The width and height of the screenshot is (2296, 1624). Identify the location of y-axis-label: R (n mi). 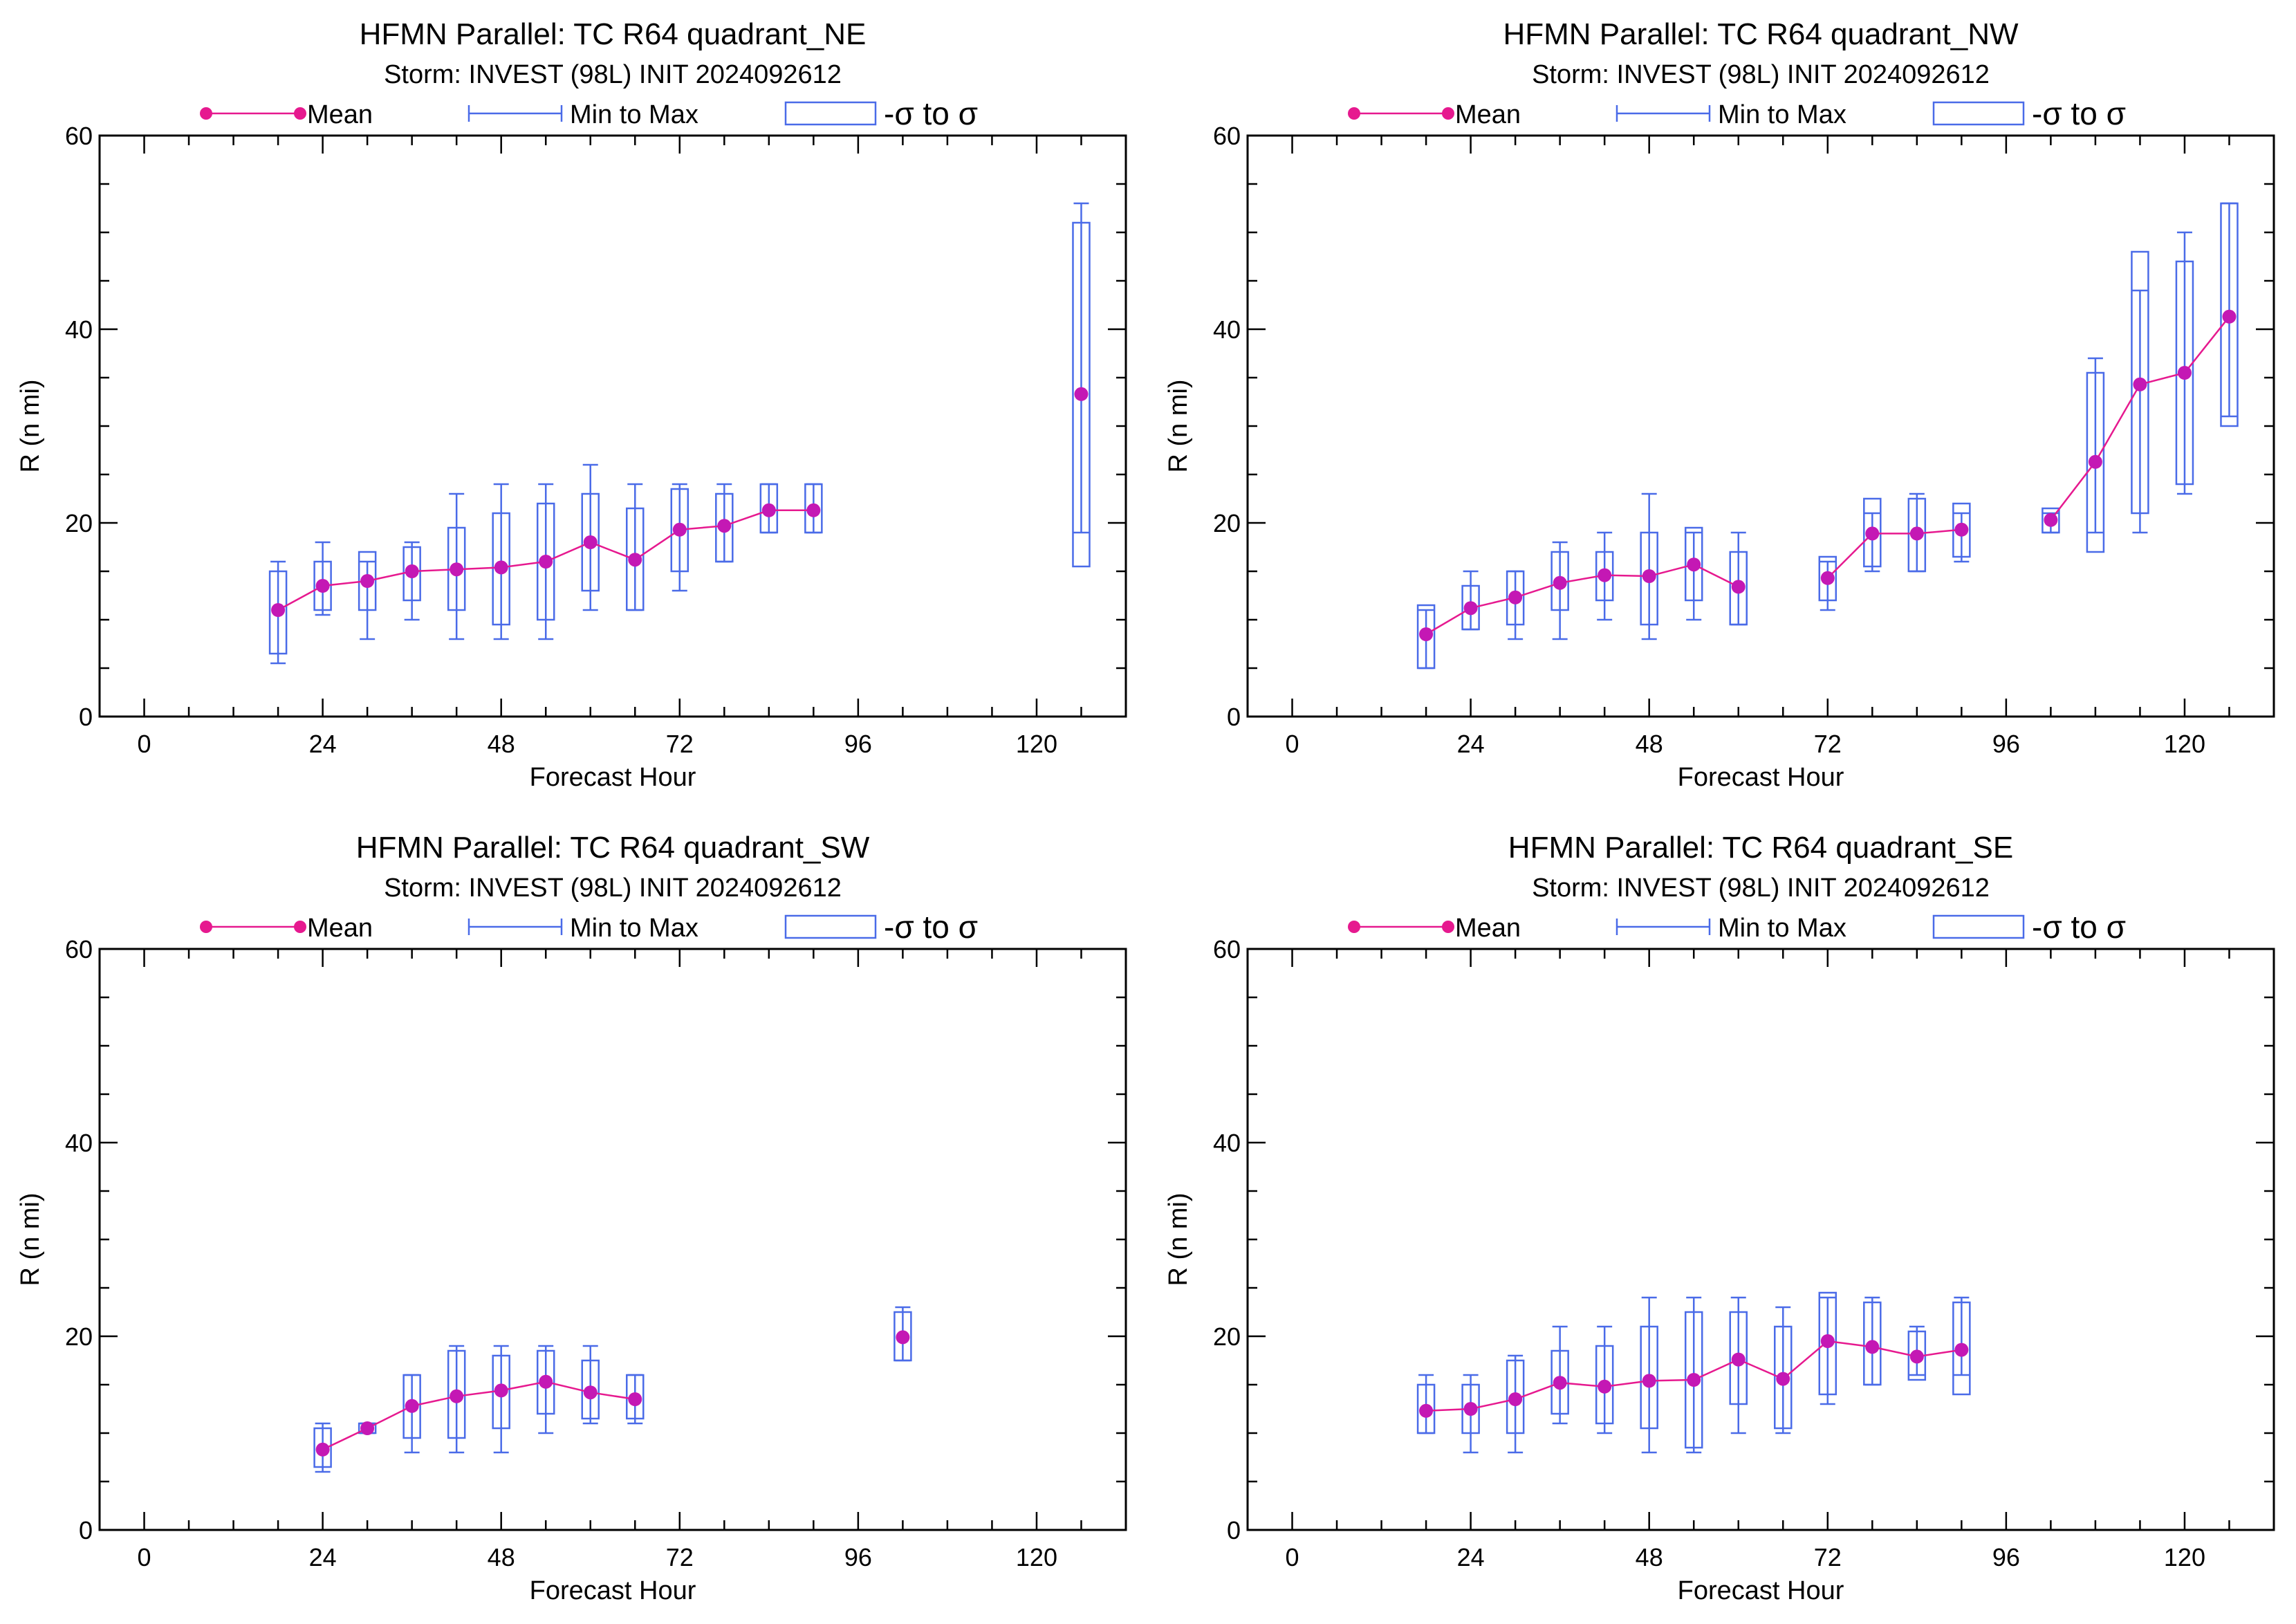
(1179, 1239).